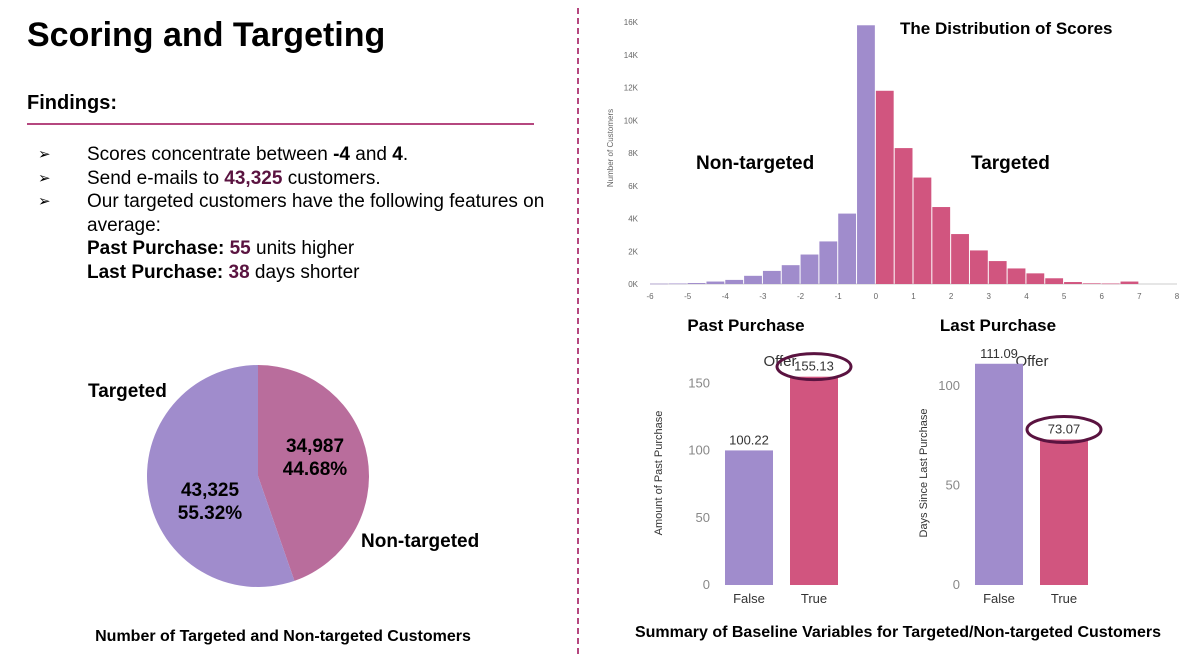 This screenshot has height=669, width=1200. What do you see at coordinates (631, 88) in the screenshot?
I see `histogram-y-tick: 12K` at bounding box center [631, 88].